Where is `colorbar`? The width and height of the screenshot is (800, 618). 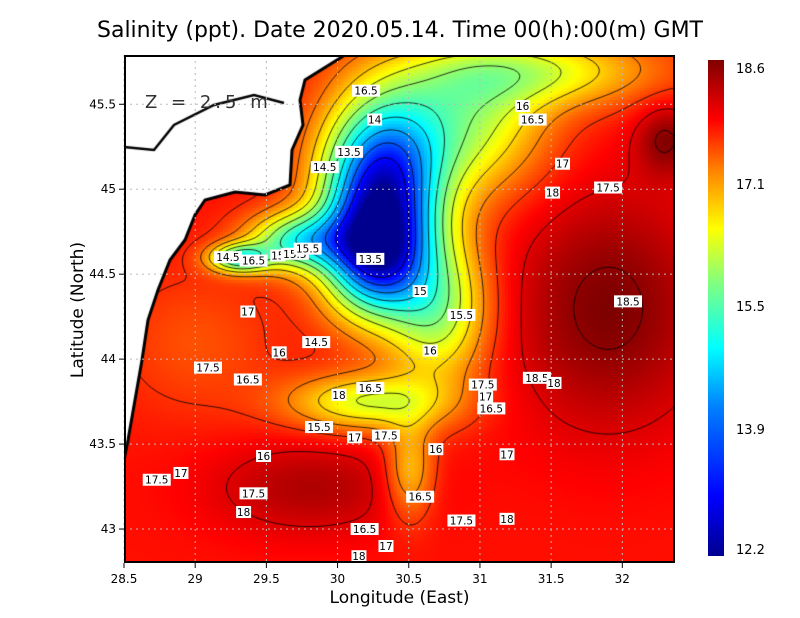 colorbar is located at coordinates (716, 308).